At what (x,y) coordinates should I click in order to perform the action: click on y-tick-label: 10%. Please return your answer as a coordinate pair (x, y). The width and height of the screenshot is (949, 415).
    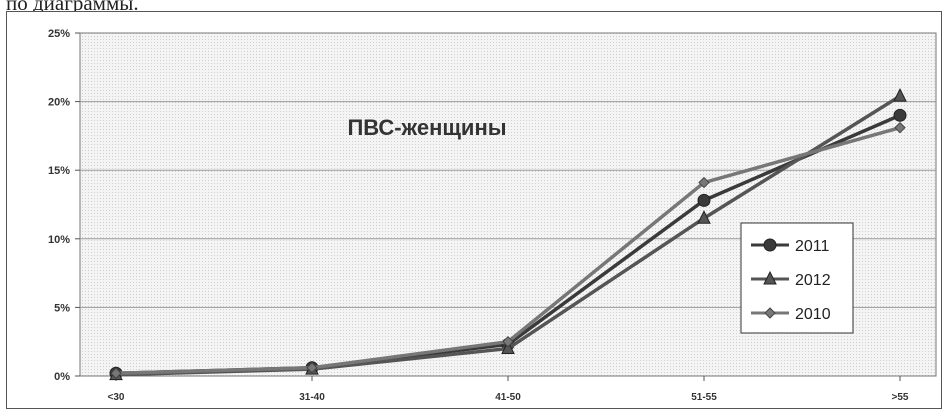
    Looking at the image, I should click on (59, 240).